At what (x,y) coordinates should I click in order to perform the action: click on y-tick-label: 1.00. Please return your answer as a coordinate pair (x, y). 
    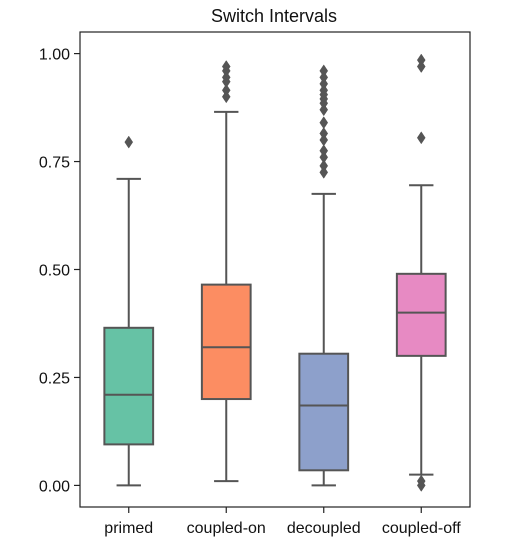
    Looking at the image, I should click on (54, 55).